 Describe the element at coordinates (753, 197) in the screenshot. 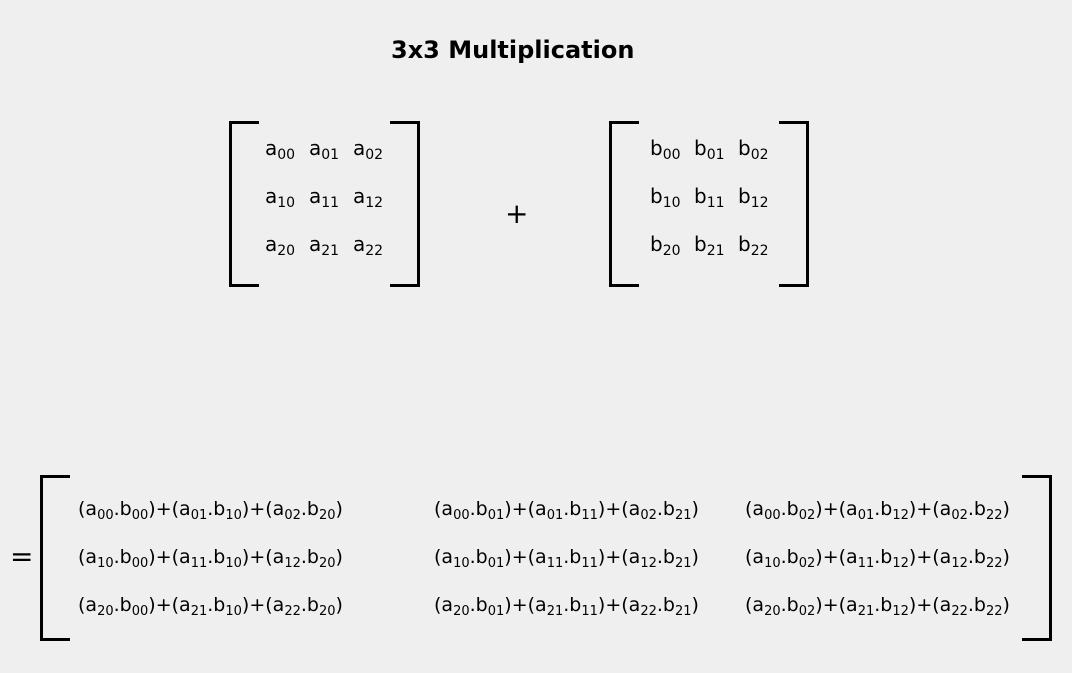

I see `matrix-b-cell-1-2: b12` at that location.